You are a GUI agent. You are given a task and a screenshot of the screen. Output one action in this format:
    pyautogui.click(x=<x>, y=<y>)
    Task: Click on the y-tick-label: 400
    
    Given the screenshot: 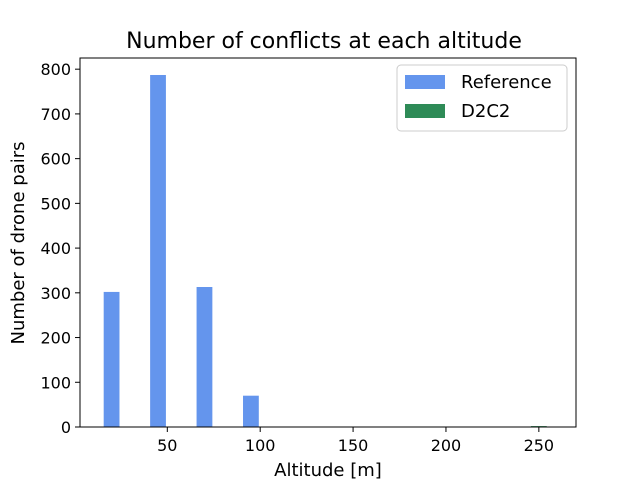 What is the action you would take?
    pyautogui.click(x=55, y=248)
    